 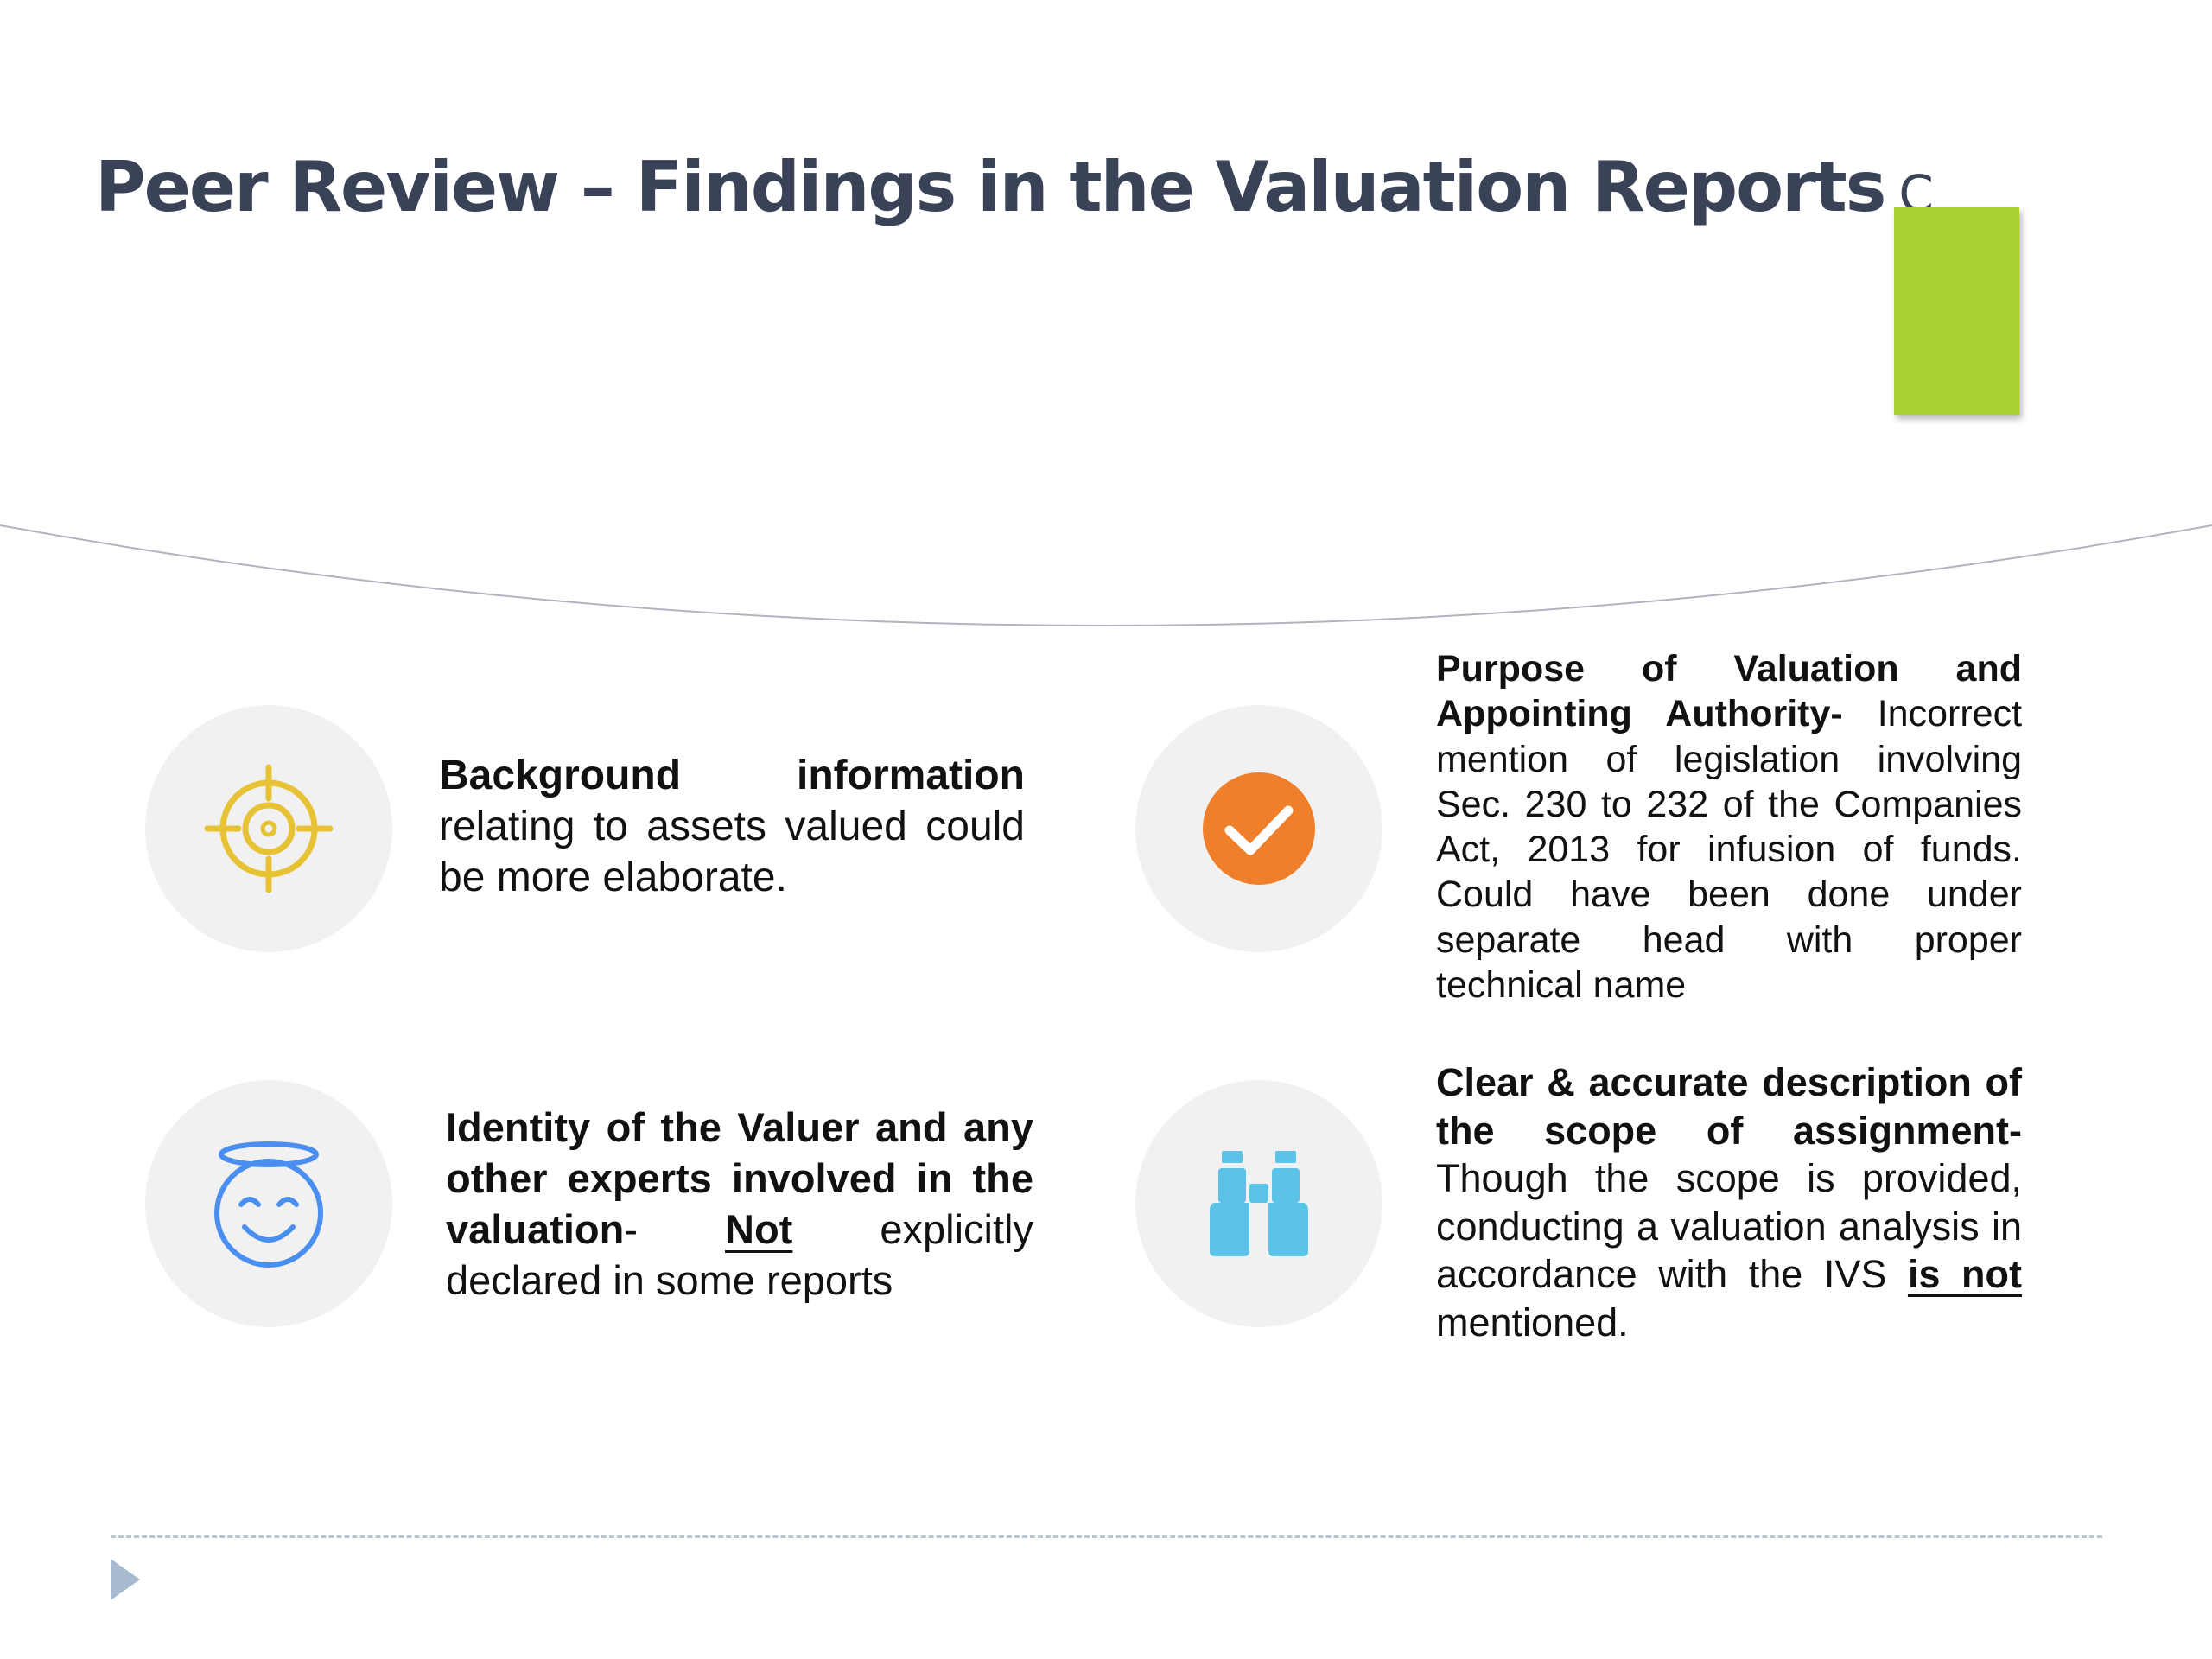 What do you see at coordinates (732, 775) in the screenshot?
I see `finding-1-heading: Background information` at bounding box center [732, 775].